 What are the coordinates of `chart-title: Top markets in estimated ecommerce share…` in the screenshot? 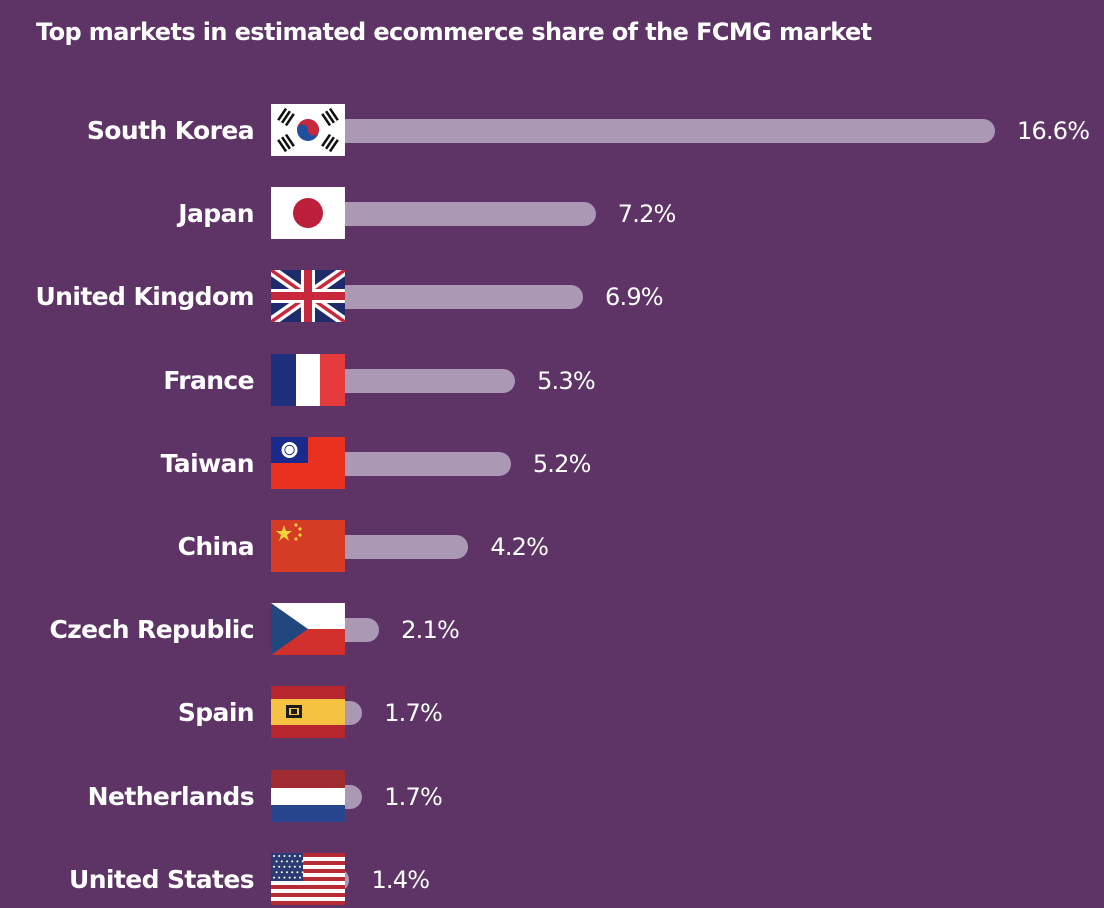 It's located at (454, 32).